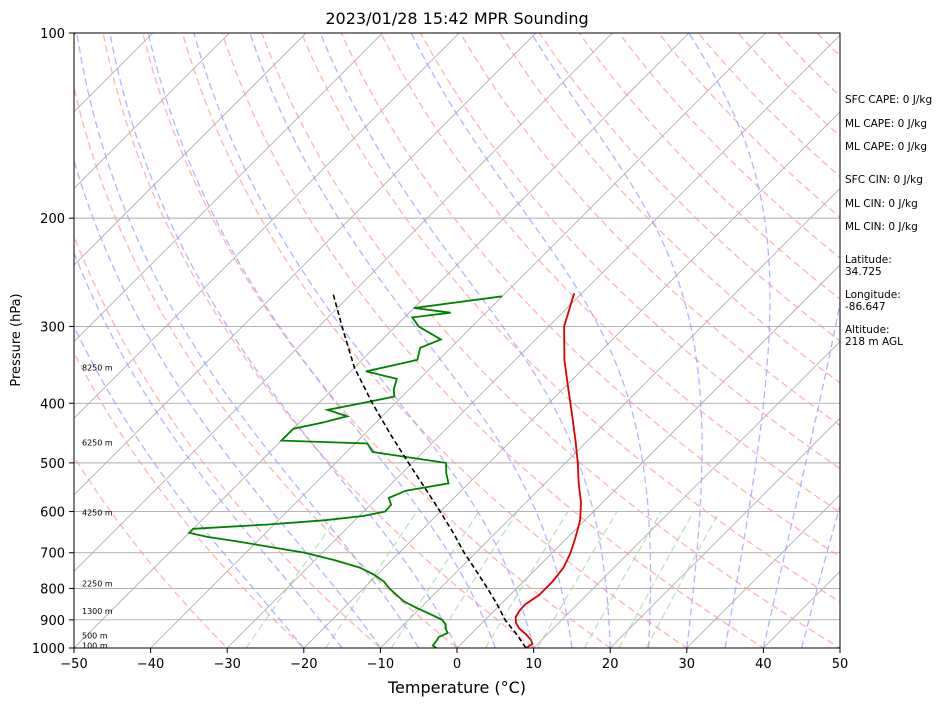 The height and width of the screenshot is (705, 946). What do you see at coordinates (226, 664) in the screenshot?
I see `x-tick-label: −30` at bounding box center [226, 664].